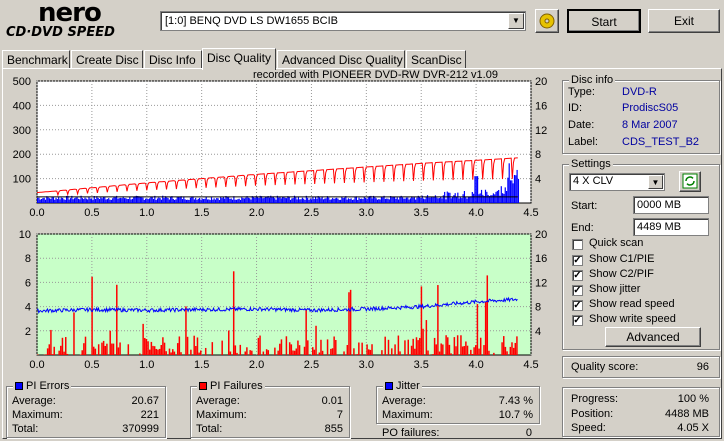 Image resolution: width=724 pixels, height=441 pixels. What do you see at coordinates (173, 59) in the screenshot?
I see `tab-disc-info: Disc Info` at bounding box center [173, 59].